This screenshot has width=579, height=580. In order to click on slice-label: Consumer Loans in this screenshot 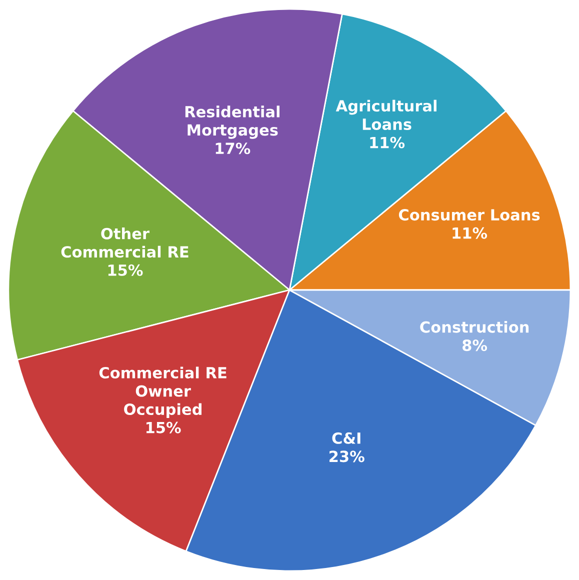, I will do `click(469, 215)`.